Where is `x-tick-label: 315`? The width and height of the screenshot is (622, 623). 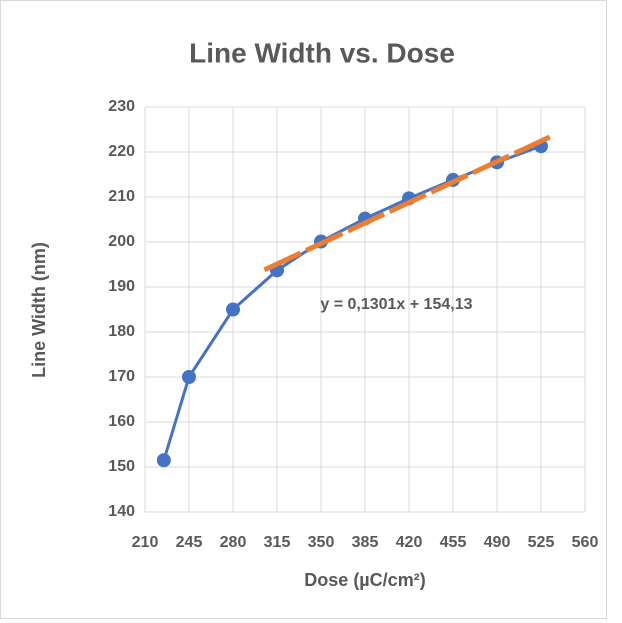
x-tick-label: 315 is located at coordinates (277, 542).